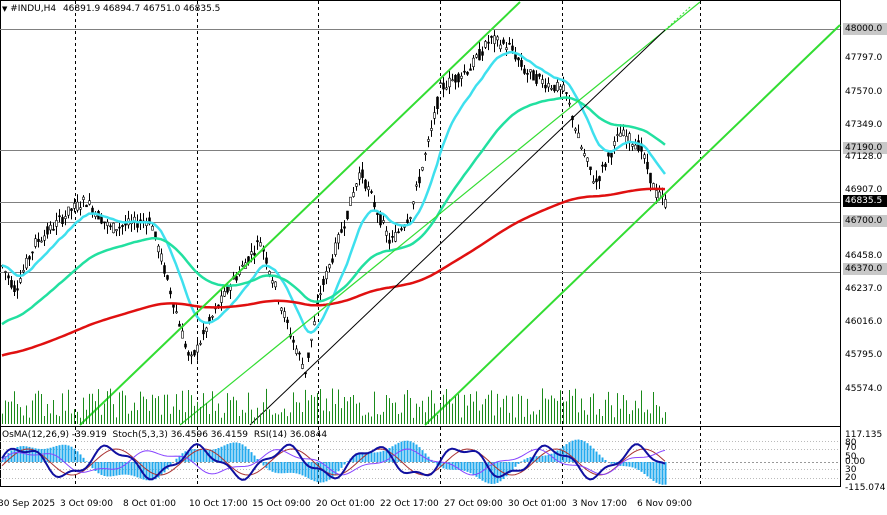  I want to click on price-tick-label: 46700.0, so click(865, 221).